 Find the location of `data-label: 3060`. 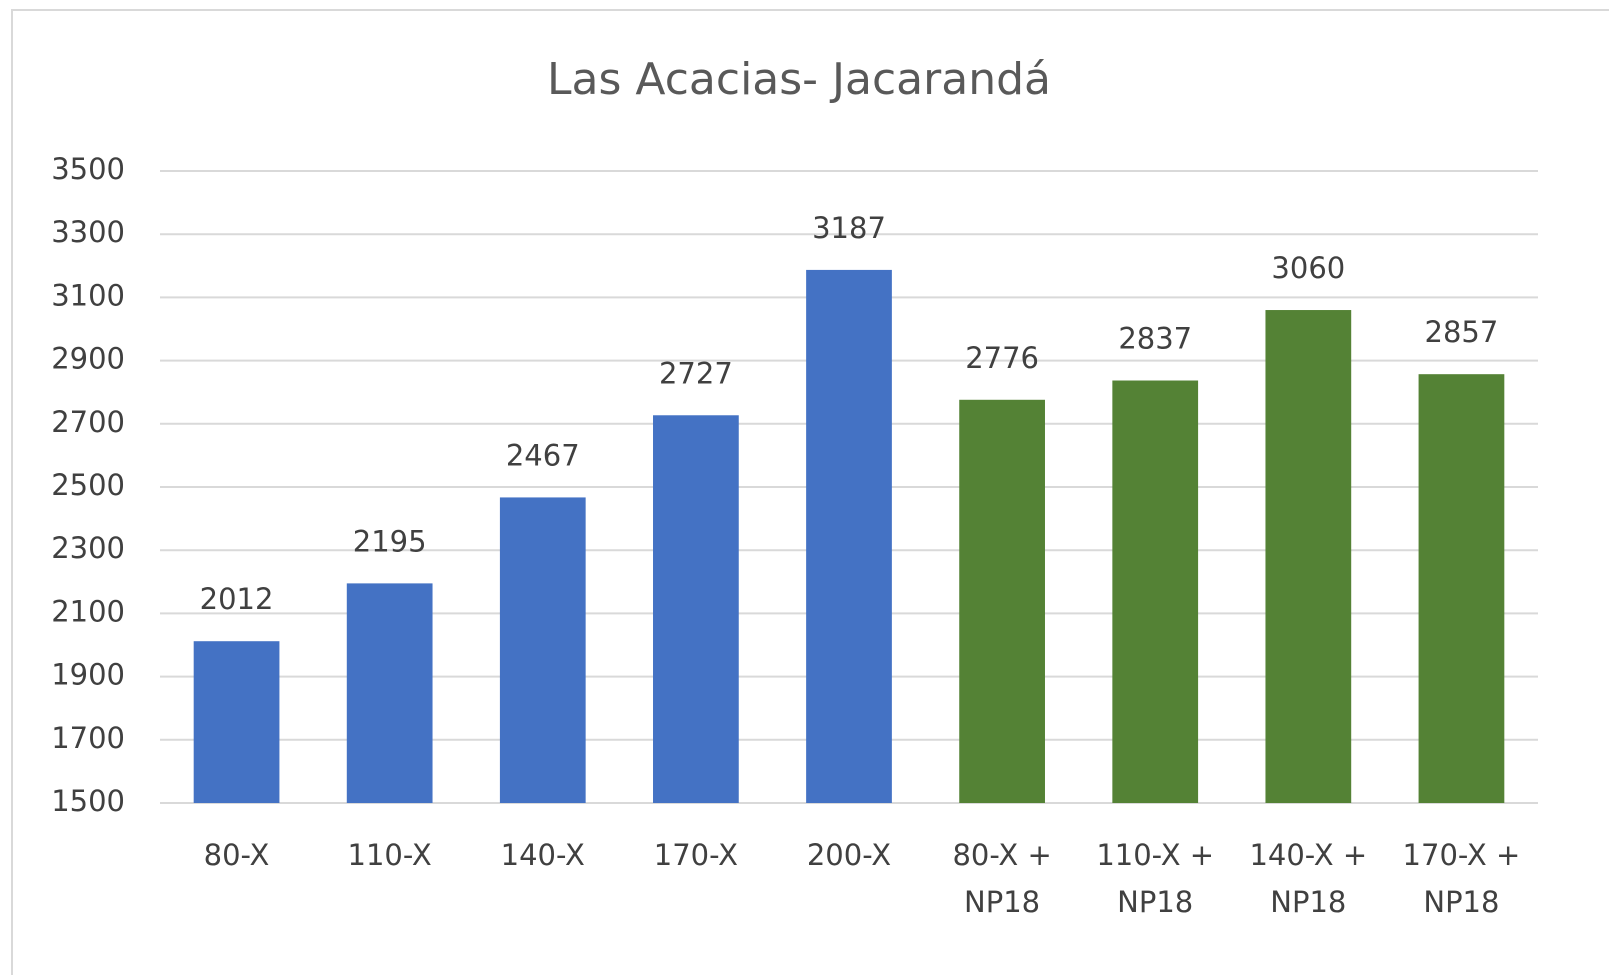

data-label: 3060 is located at coordinates (1308, 268).